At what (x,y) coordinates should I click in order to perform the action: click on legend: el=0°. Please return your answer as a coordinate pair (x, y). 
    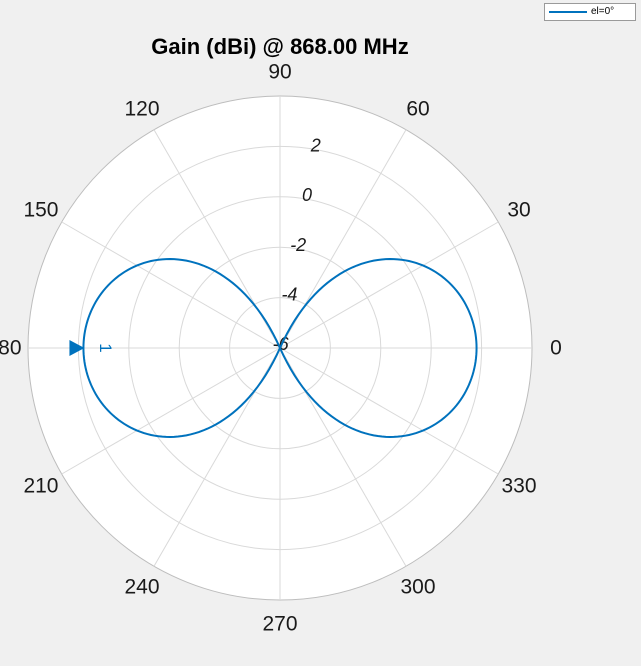
    Looking at the image, I should click on (590, 12).